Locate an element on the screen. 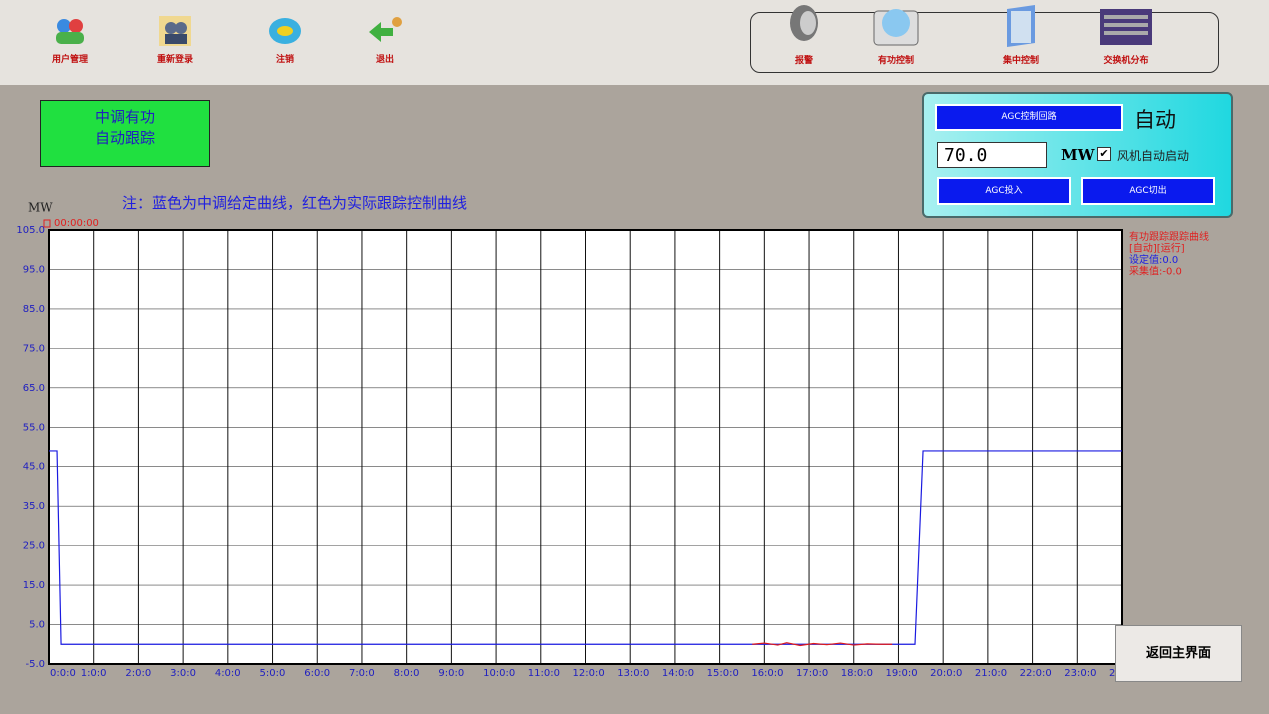  setpoint-input: 70.0 is located at coordinates (992, 155).